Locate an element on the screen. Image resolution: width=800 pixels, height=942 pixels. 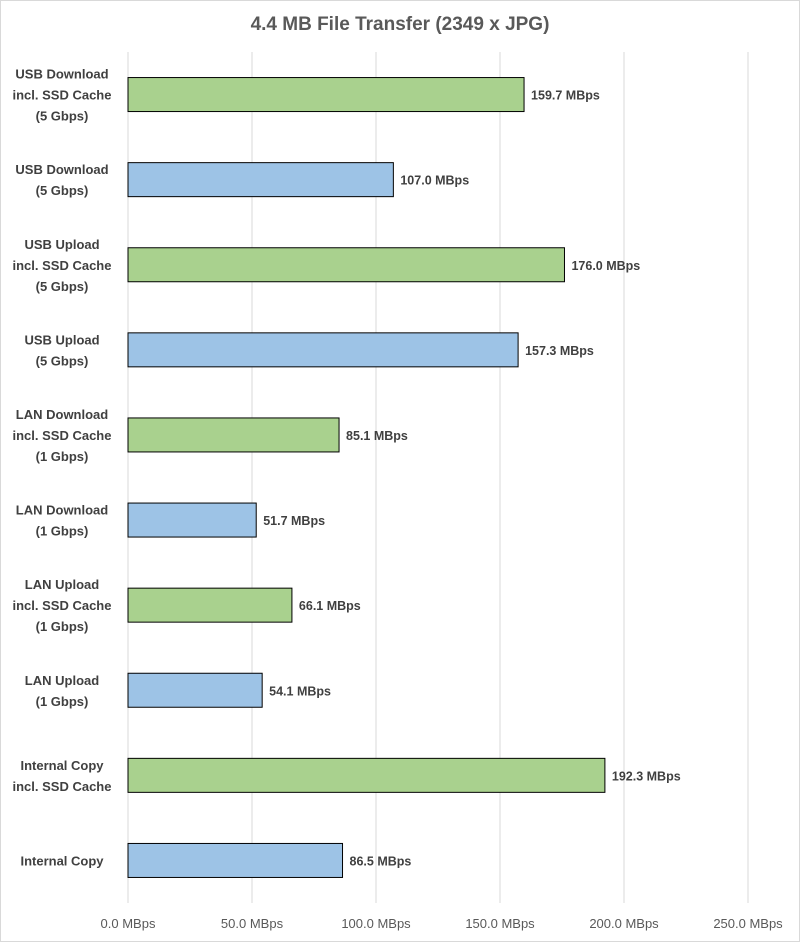
category-label: Internal Copy is located at coordinates (62, 860).